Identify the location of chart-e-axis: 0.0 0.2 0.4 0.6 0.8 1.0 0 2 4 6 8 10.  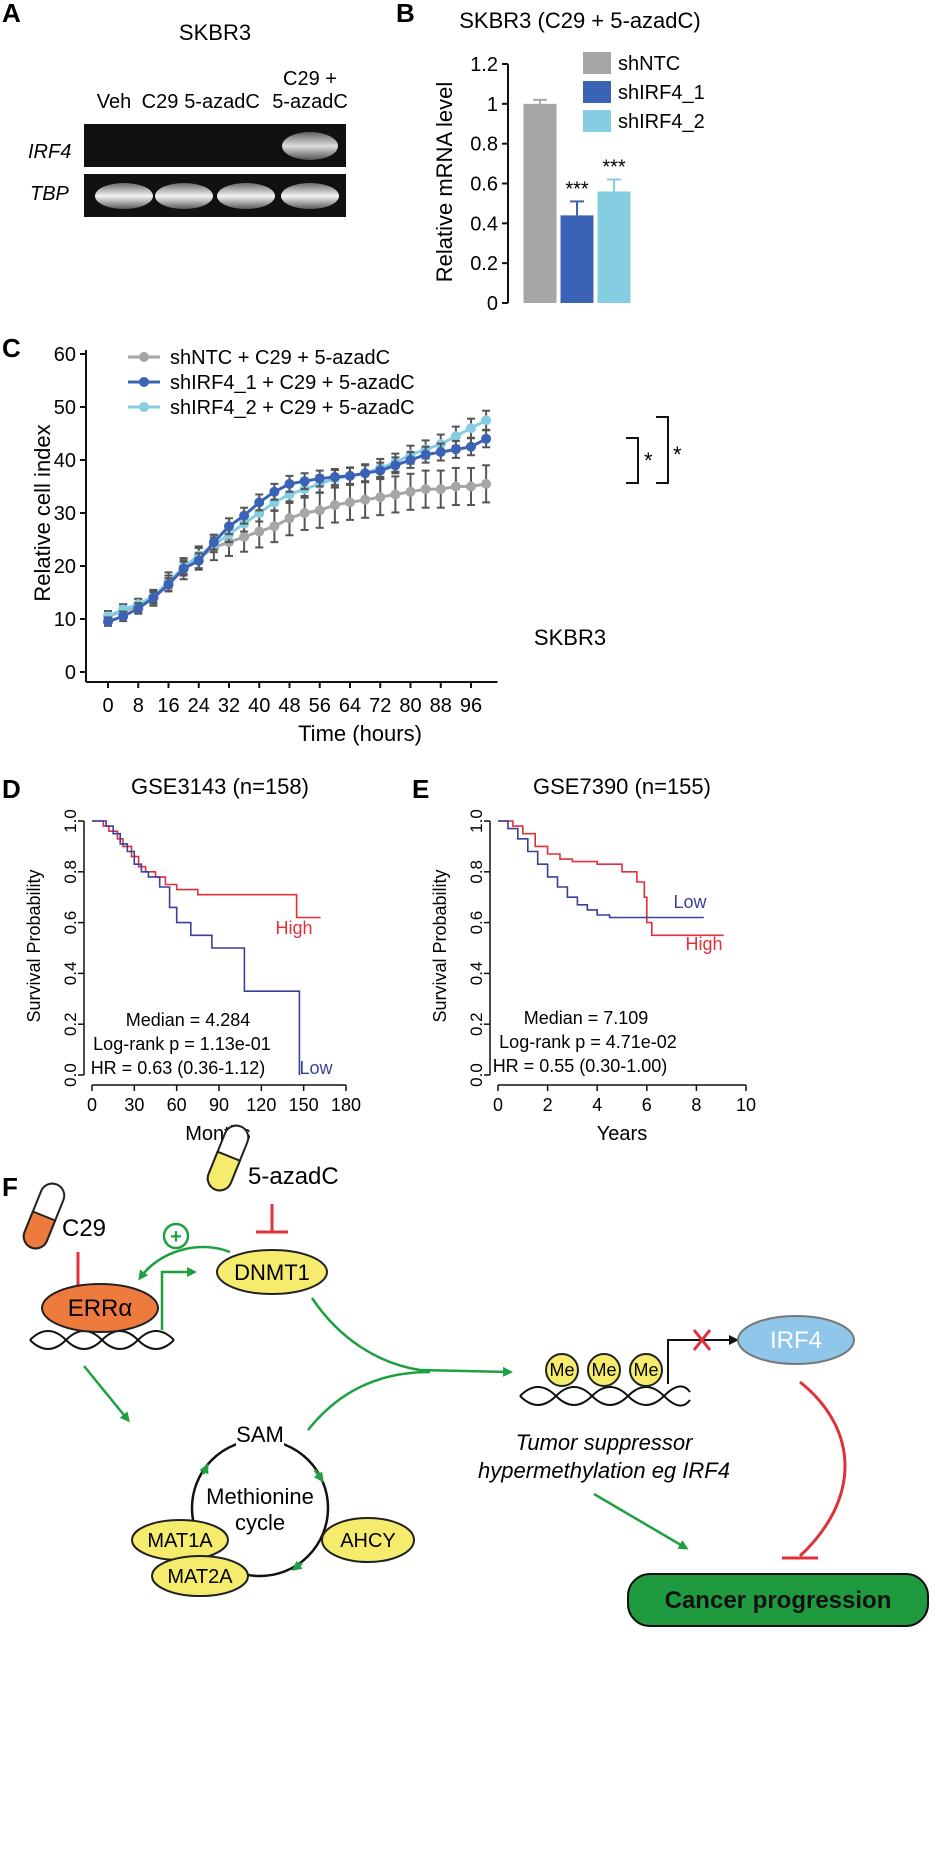
(611, 962).